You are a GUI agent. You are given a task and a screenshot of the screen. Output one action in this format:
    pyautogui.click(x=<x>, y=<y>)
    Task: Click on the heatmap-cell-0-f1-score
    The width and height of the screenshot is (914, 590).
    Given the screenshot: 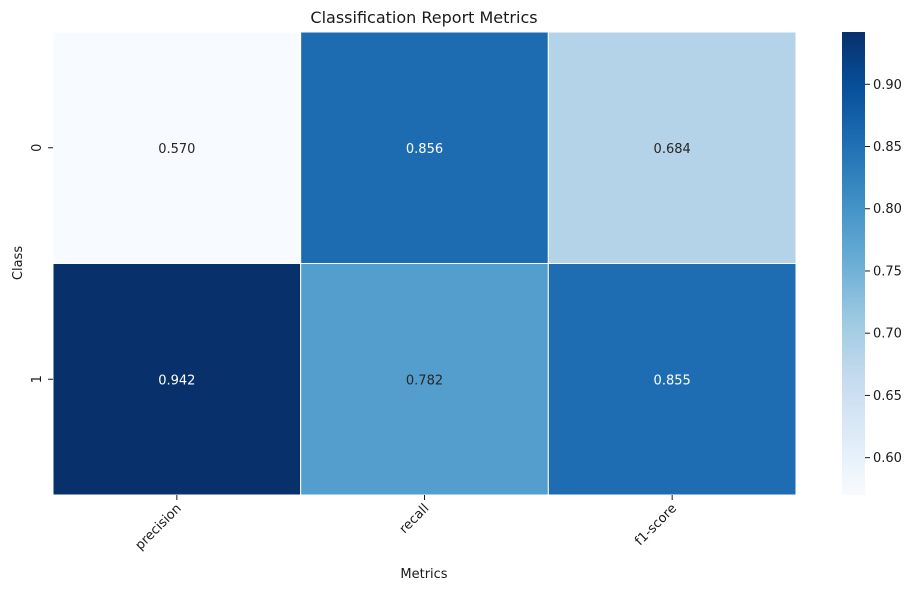 What is the action you would take?
    pyautogui.click(x=672, y=147)
    